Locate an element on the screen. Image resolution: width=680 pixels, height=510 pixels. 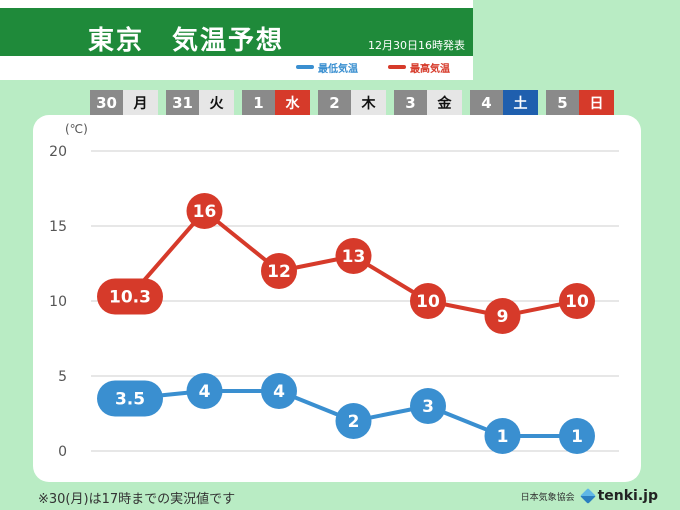
day-weekday: 火 is located at coordinates (216, 102).